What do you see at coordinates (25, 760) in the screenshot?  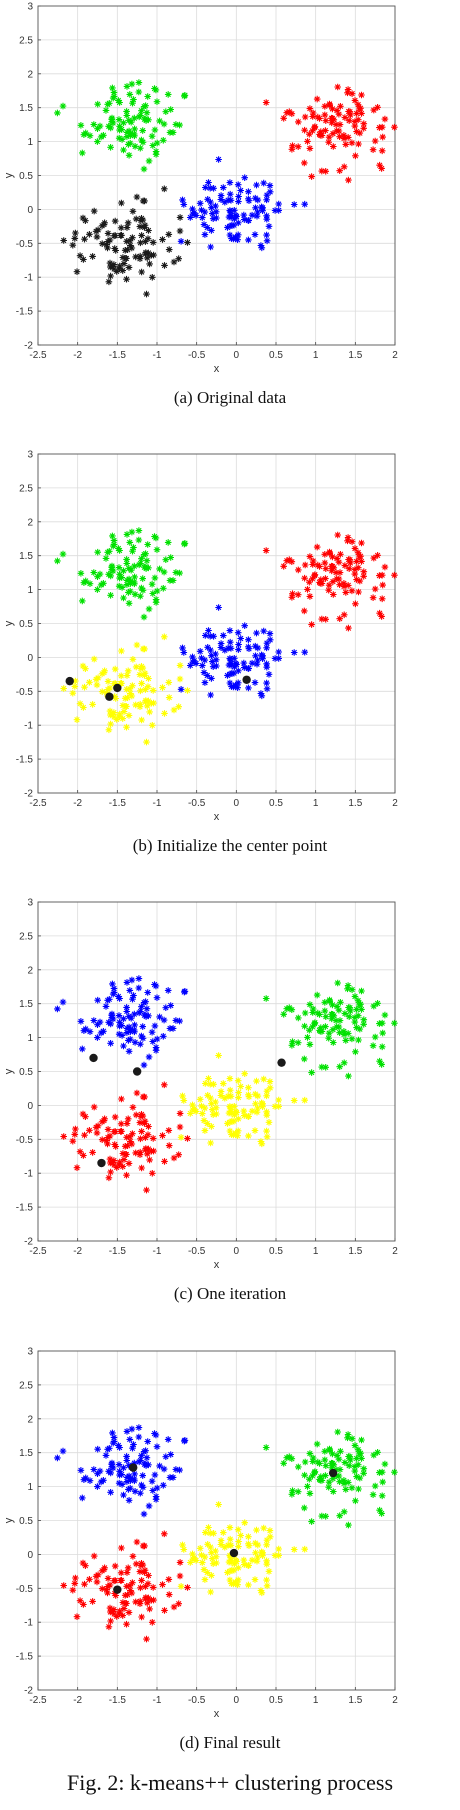 I see `y-tick-label: -1.5` at bounding box center [25, 760].